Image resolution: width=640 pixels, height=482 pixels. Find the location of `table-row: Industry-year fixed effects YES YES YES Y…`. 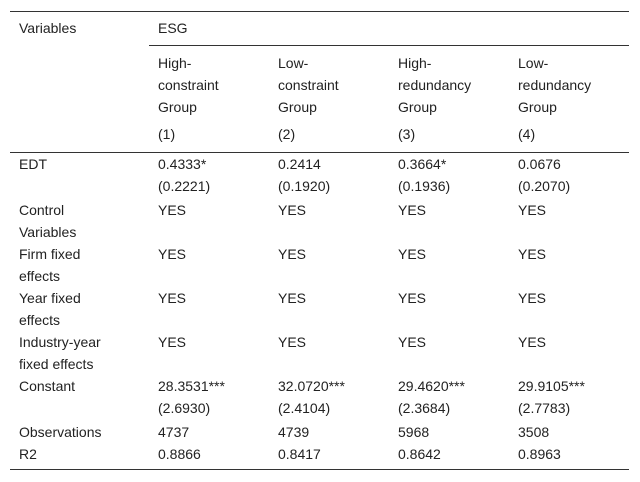

table-row: Industry-year fixed effects YES YES YES Y… is located at coordinates (319, 353).